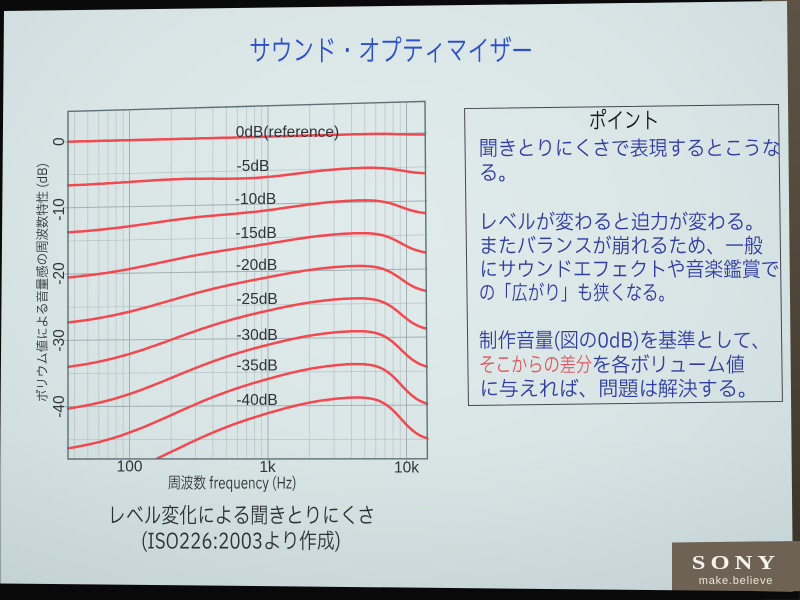  I want to click on svg-text: -25dB, so click(256, 299).